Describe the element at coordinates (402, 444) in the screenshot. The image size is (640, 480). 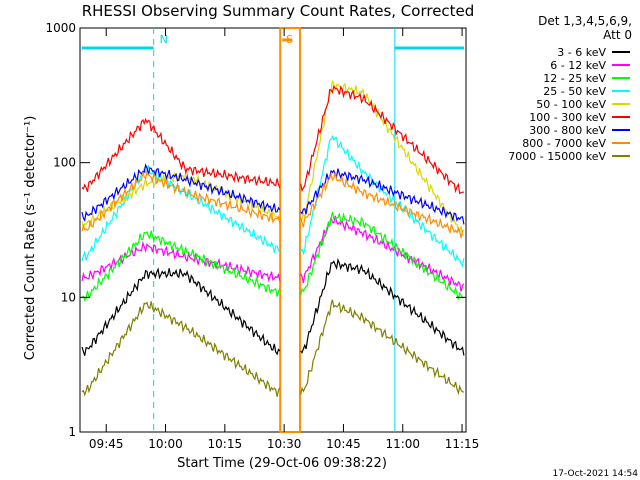
I see `x-tick-label-5: 11:00` at that location.